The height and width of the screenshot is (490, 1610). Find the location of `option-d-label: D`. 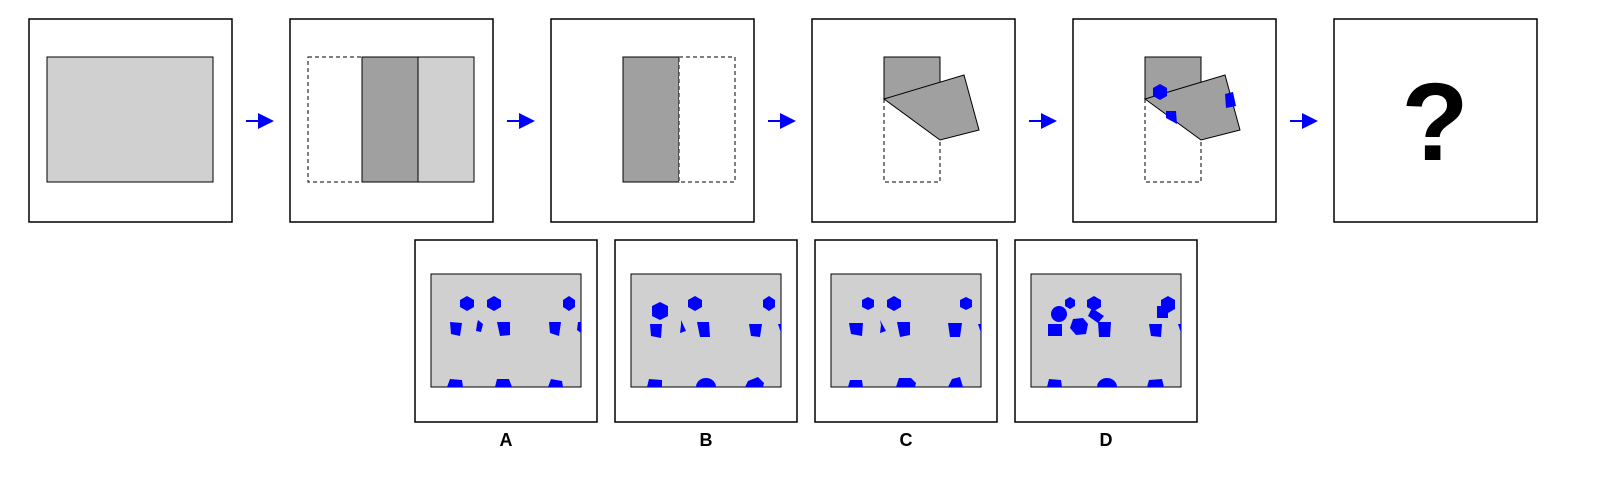

option-d-label: D is located at coordinates (1106, 440).